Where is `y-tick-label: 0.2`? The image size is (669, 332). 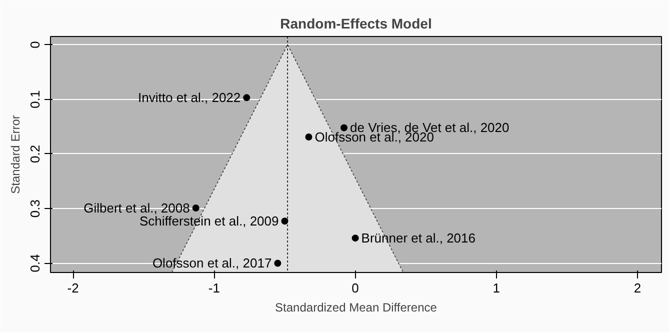 y-tick-label: 0.2 is located at coordinates (35, 153).